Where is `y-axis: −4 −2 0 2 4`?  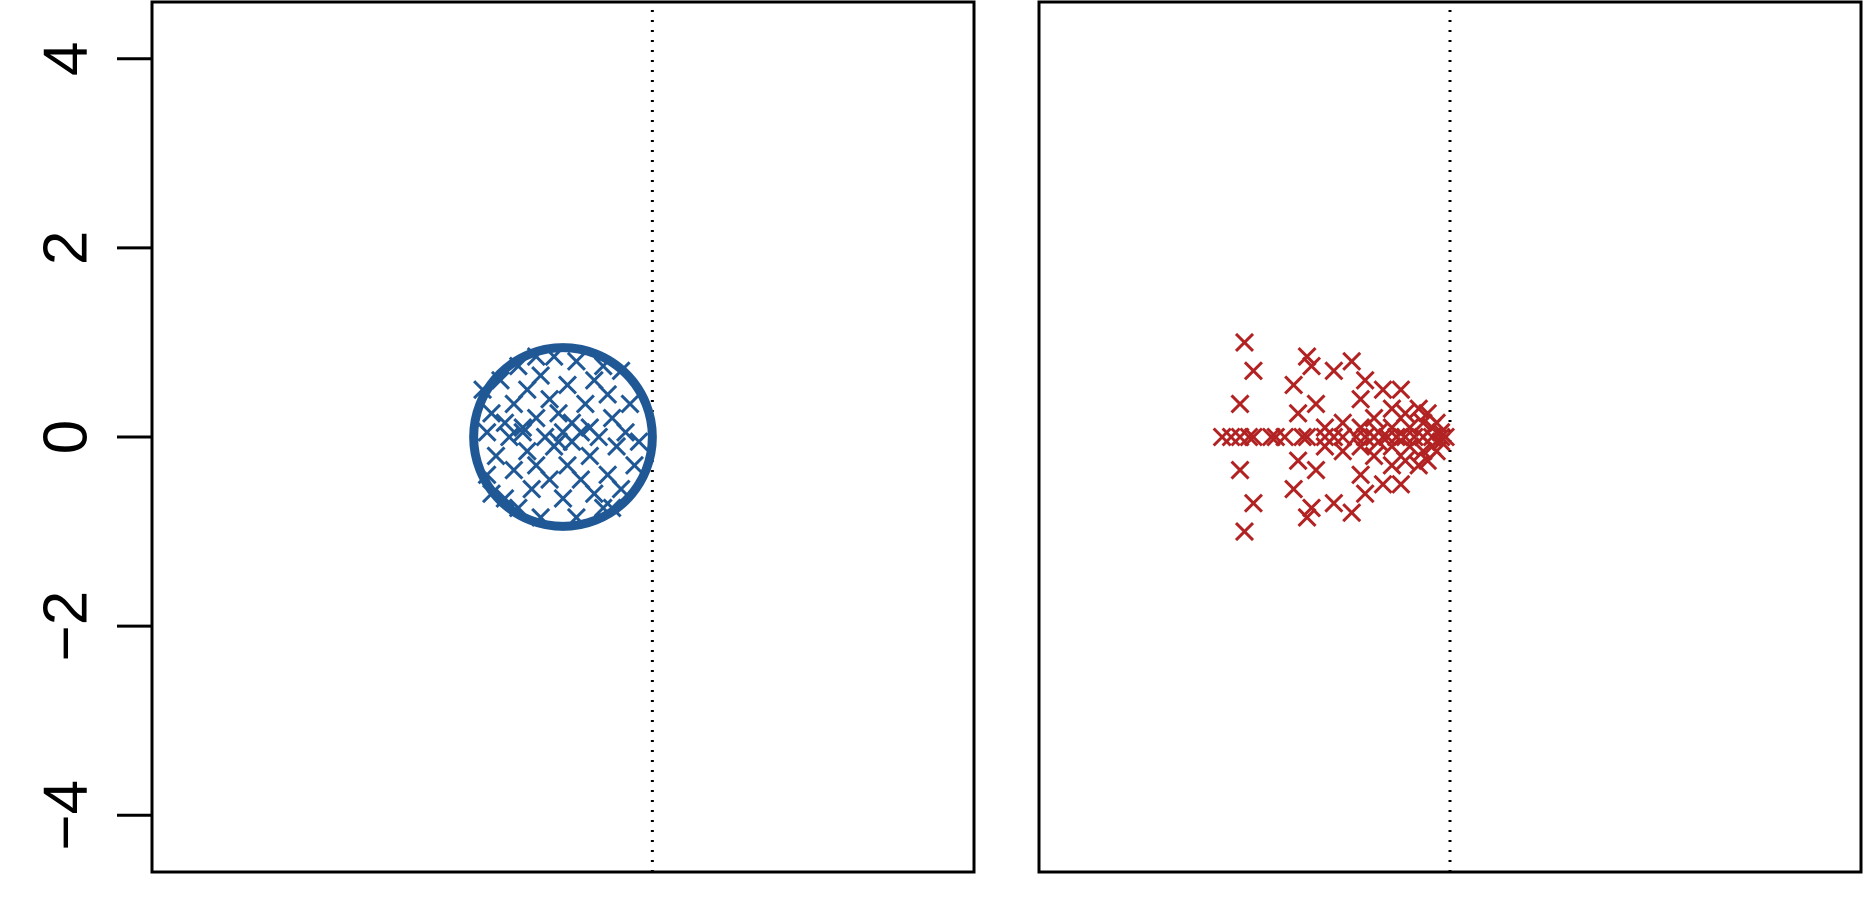 y-axis: −4 −2 0 2 4 is located at coordinates (91, 446).